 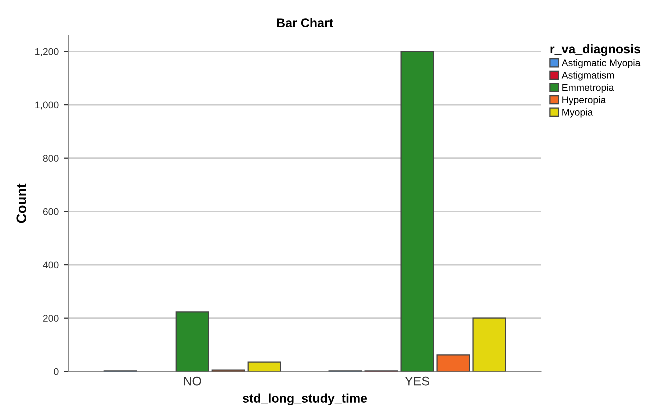 What do you see at coordinates (47, 106) in the screenshot?
I see `y-tick-label: 1,000` at bounding box center [47, 106].